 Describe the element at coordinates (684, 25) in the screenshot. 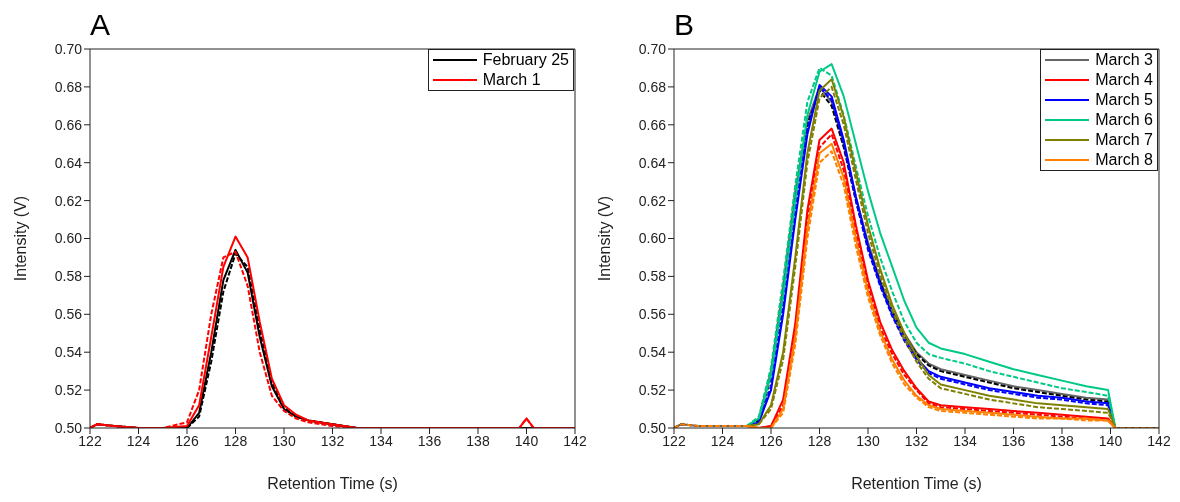

I see `chart-title: B` at that location.